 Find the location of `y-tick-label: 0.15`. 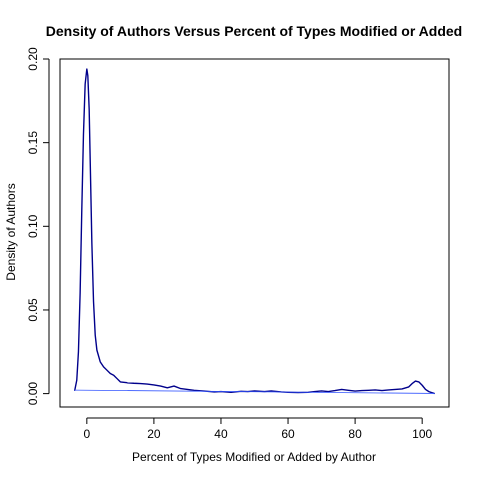

y-tick-label: 0.15 is located at coordinates (33, 143).